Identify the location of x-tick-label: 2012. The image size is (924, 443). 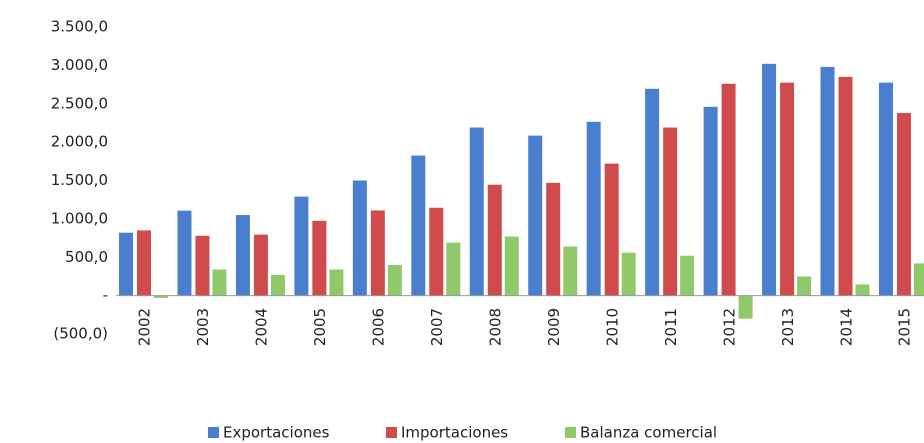
(729, 327).